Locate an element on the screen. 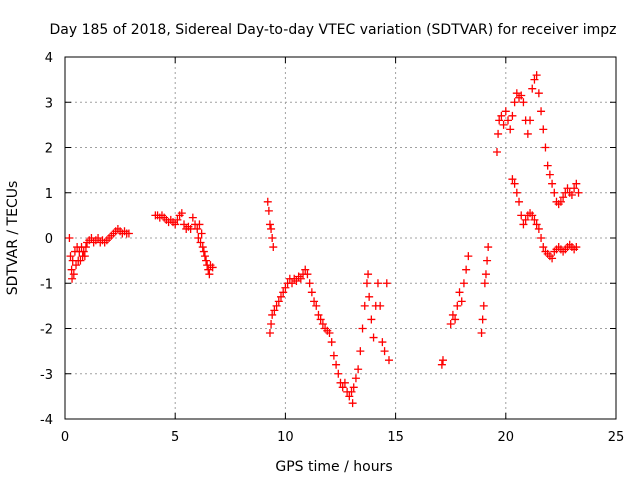 The width and height of the screenshot is (640, 480). x-tick-label: 5 is located at coordinates (175, 437).